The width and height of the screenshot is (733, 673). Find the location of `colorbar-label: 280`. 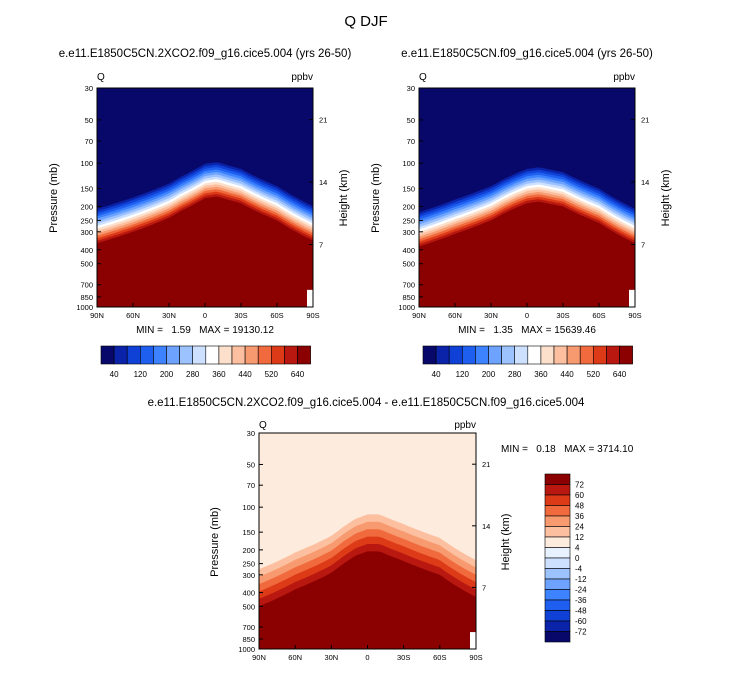

colorbar-label: 280 is located at coordinates (193, 374).